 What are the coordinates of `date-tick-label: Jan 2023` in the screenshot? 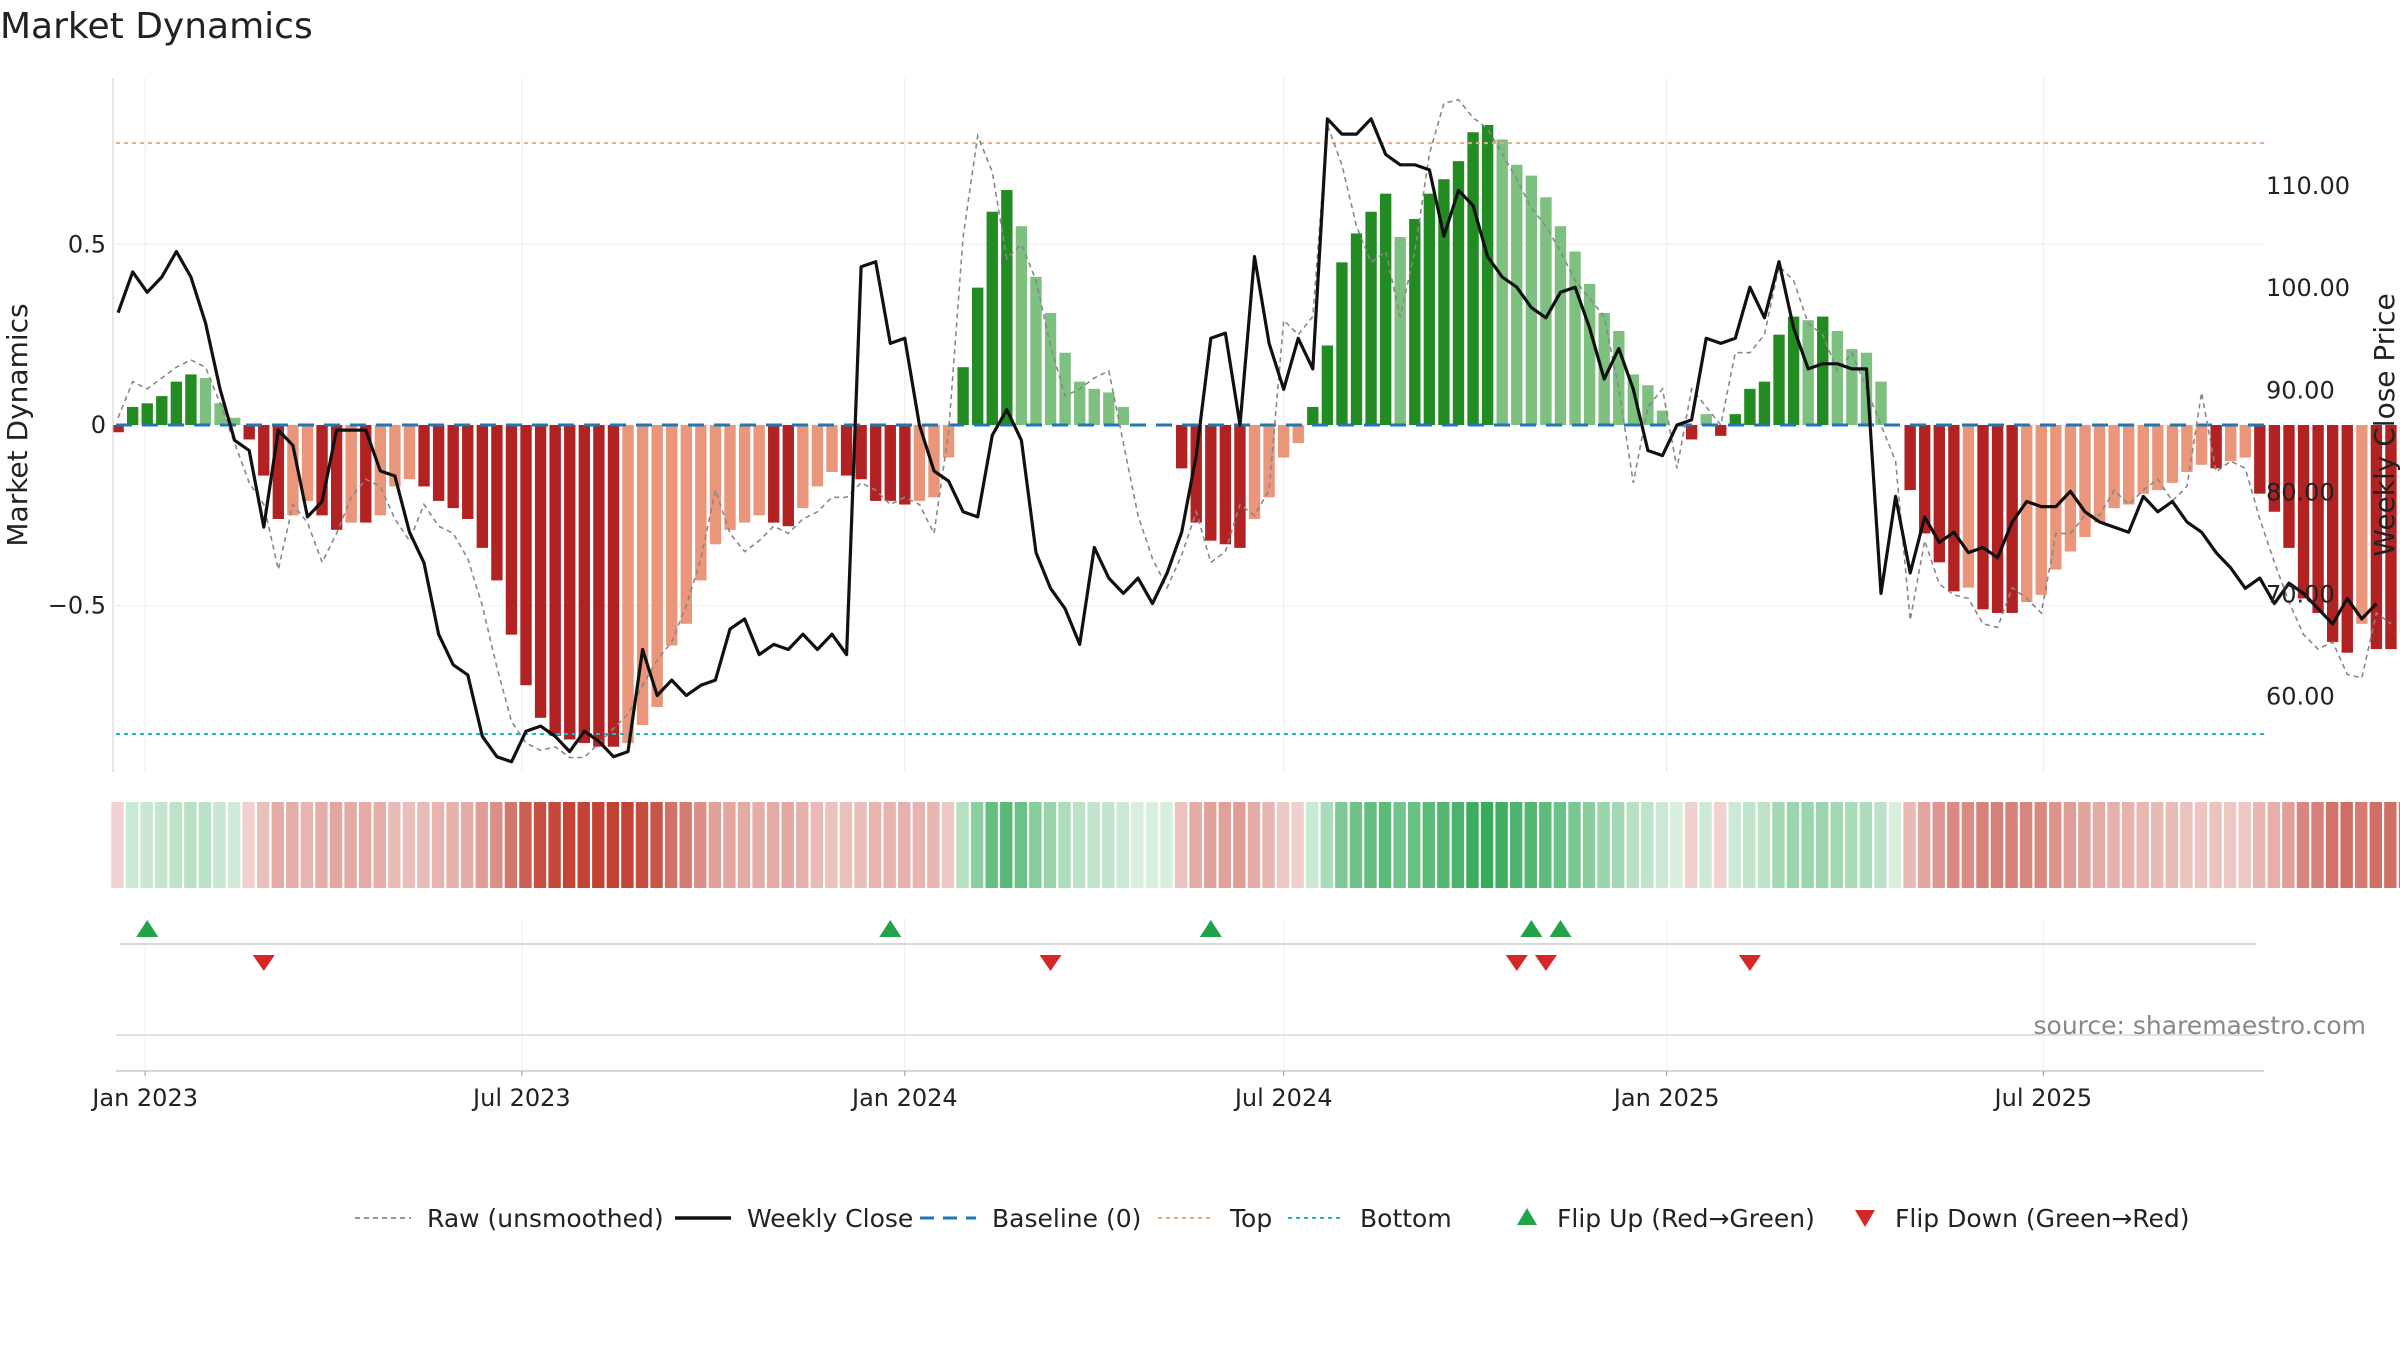 It's located at (144, 1098).